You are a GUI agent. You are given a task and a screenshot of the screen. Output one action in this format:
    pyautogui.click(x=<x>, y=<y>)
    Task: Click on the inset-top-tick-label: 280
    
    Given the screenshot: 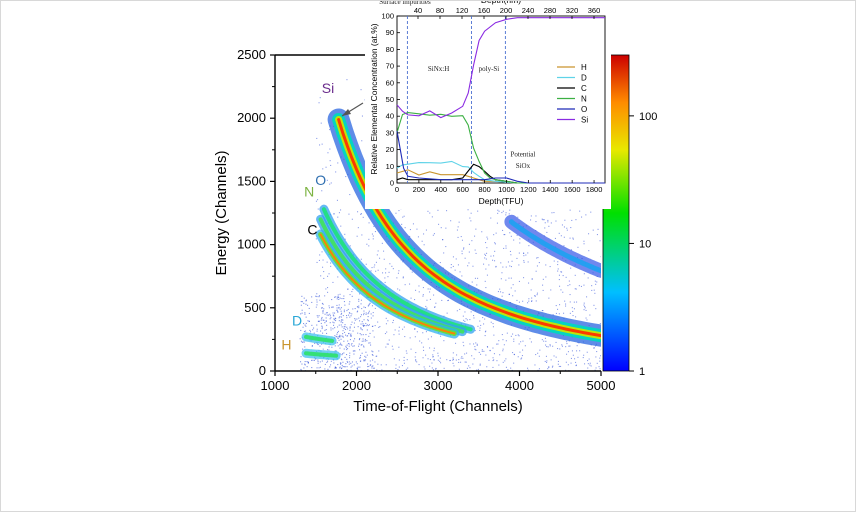 What is the action you would take?
    pyautogui.click(x=550, y=10)
    